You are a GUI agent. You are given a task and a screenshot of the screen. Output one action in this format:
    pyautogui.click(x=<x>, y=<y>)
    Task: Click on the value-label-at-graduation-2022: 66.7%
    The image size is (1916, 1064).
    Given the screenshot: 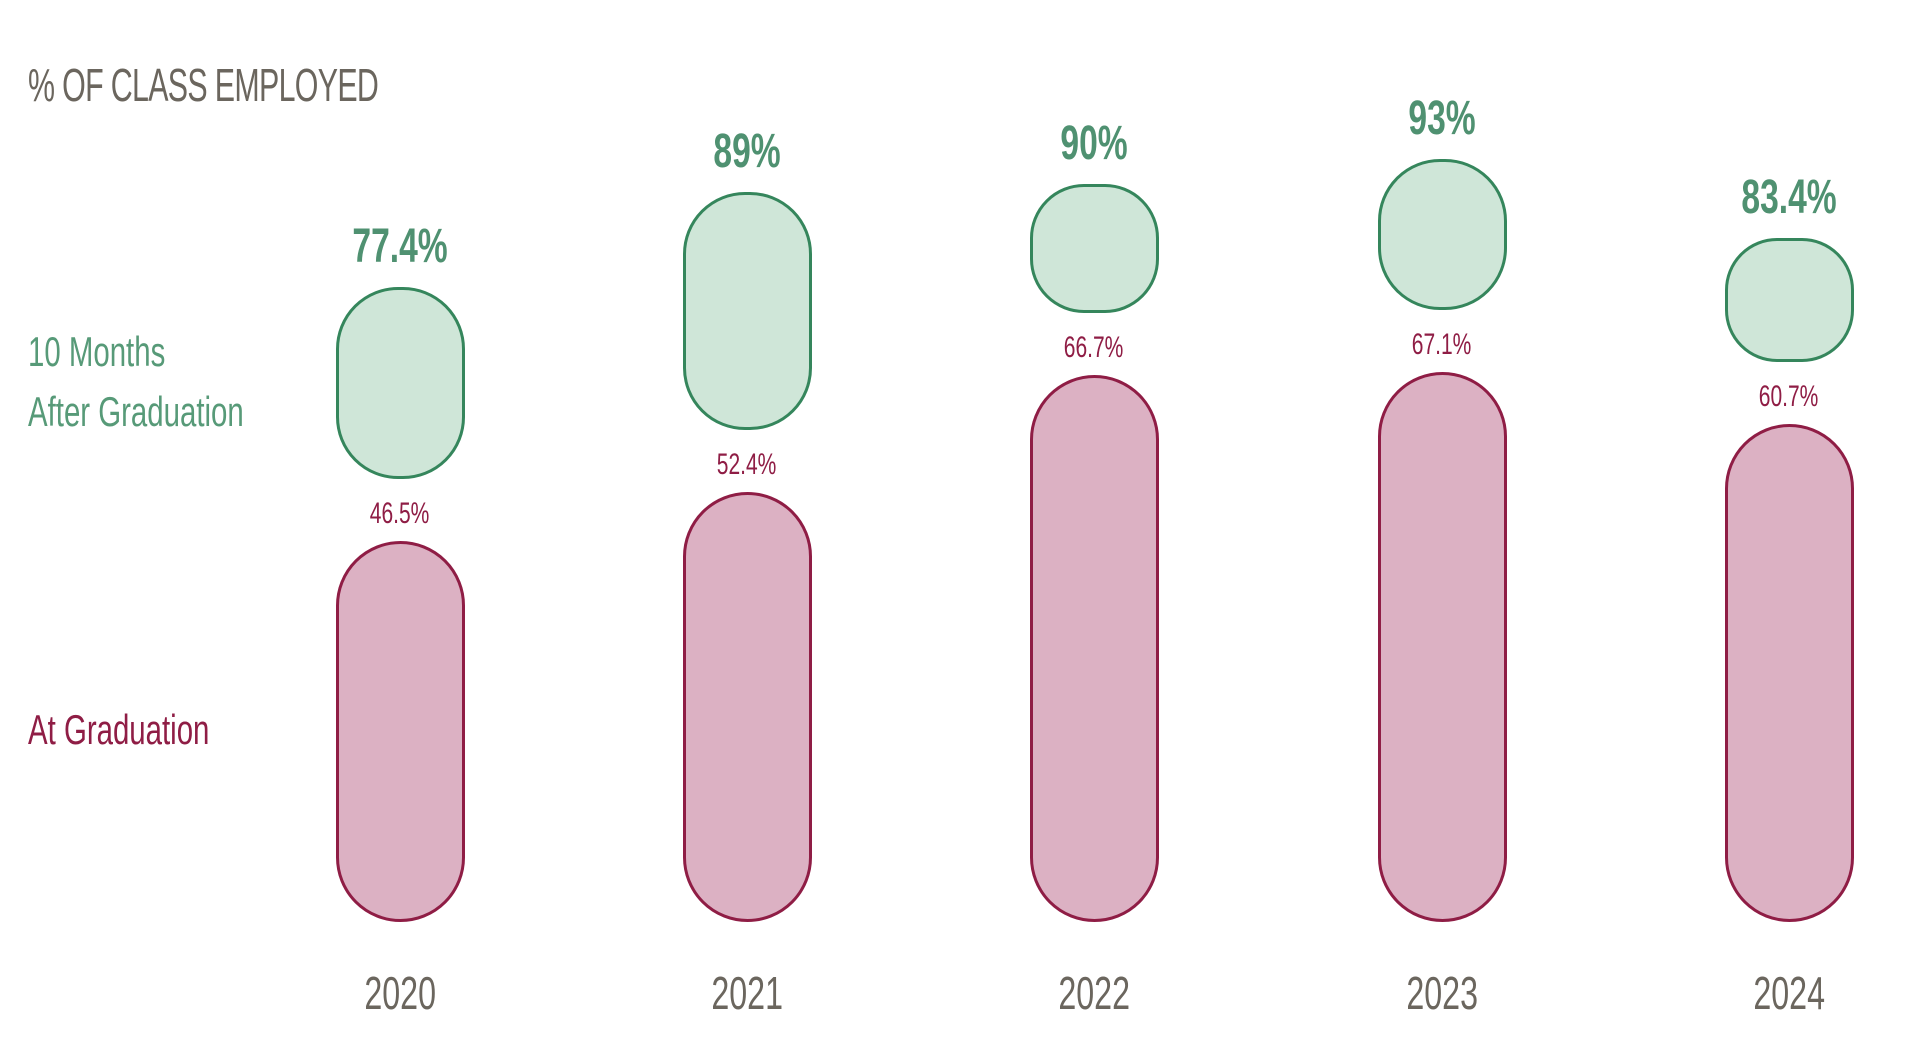 What is the action you would take?
    pyautogui.click(x=1094, y=347)
    